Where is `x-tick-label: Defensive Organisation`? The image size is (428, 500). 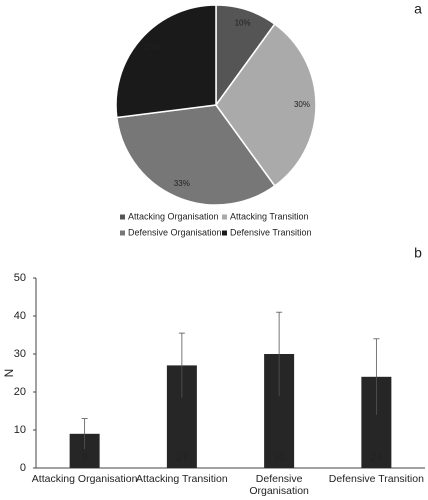 x-tick-label: Defensive Organisation is located at coordinates (279, 485).